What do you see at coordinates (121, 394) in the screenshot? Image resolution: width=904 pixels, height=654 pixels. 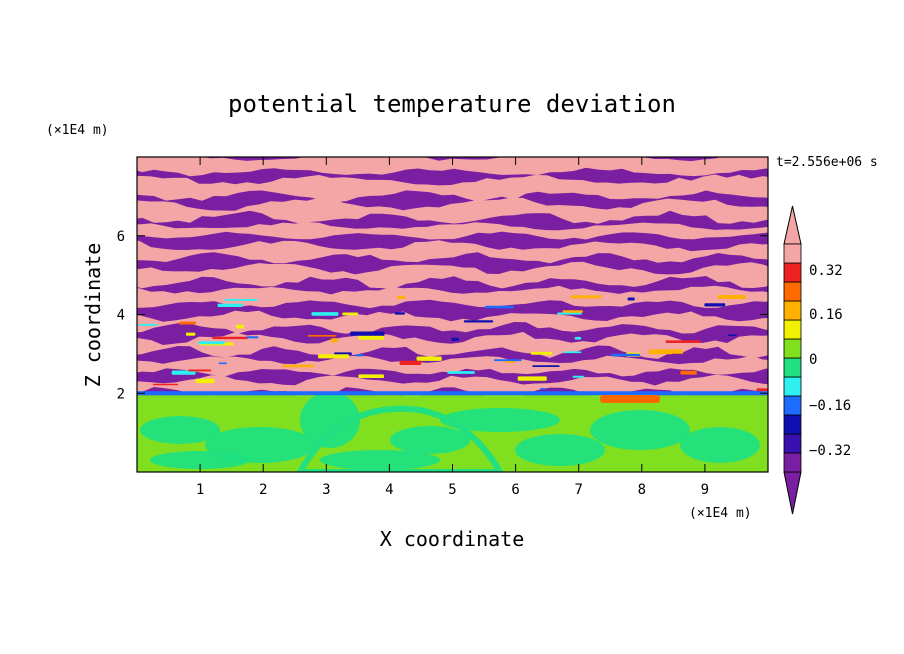 I see `y-tick-label-0: 2` at bounding box center [121, 394].